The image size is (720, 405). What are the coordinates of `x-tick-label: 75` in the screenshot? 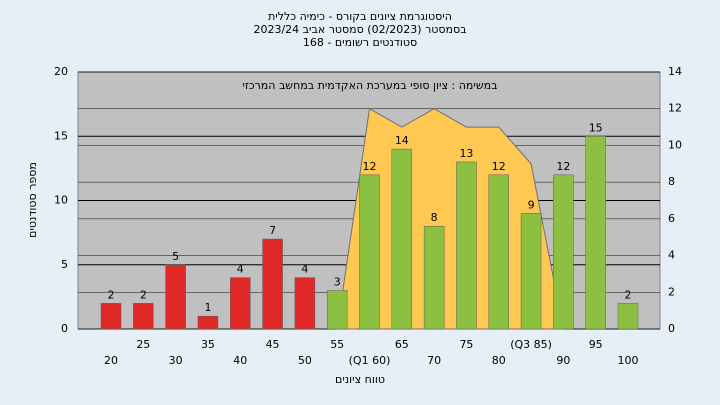 It's located at (466, 344).